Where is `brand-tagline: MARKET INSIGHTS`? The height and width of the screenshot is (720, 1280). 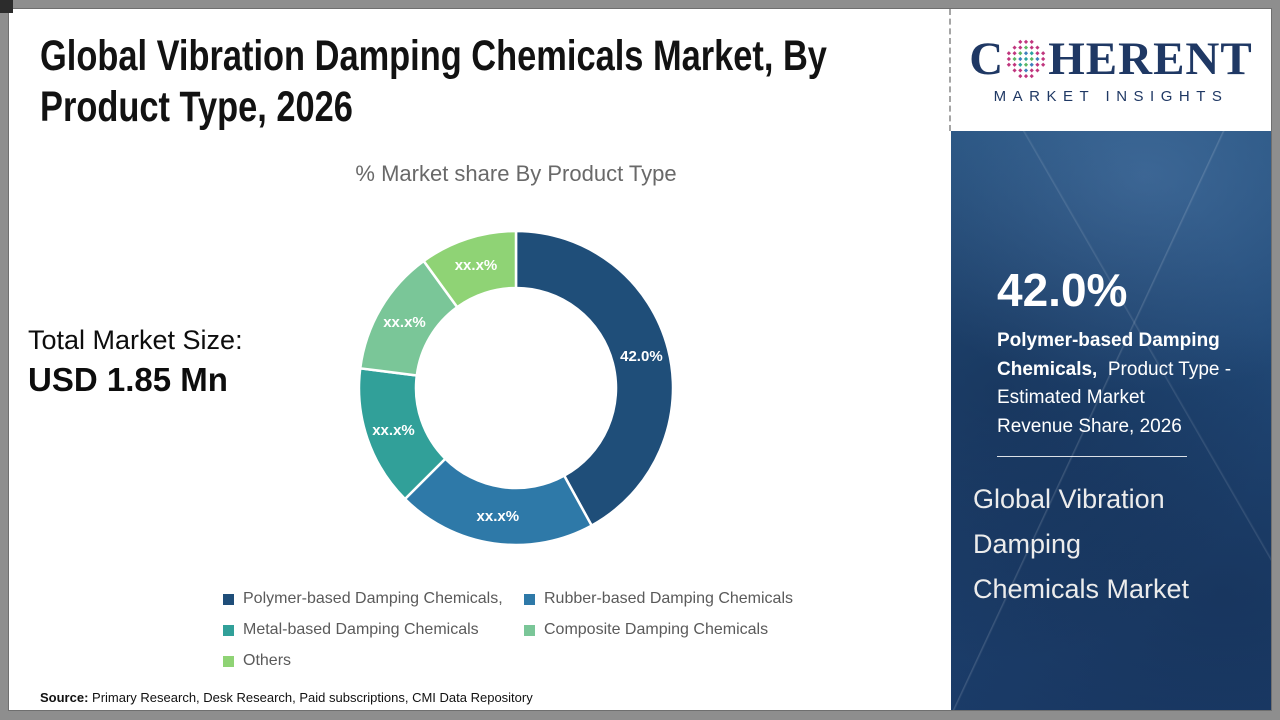 brand-tagline: MARKET INSIGHTS is located at coordinates (1111, 96).